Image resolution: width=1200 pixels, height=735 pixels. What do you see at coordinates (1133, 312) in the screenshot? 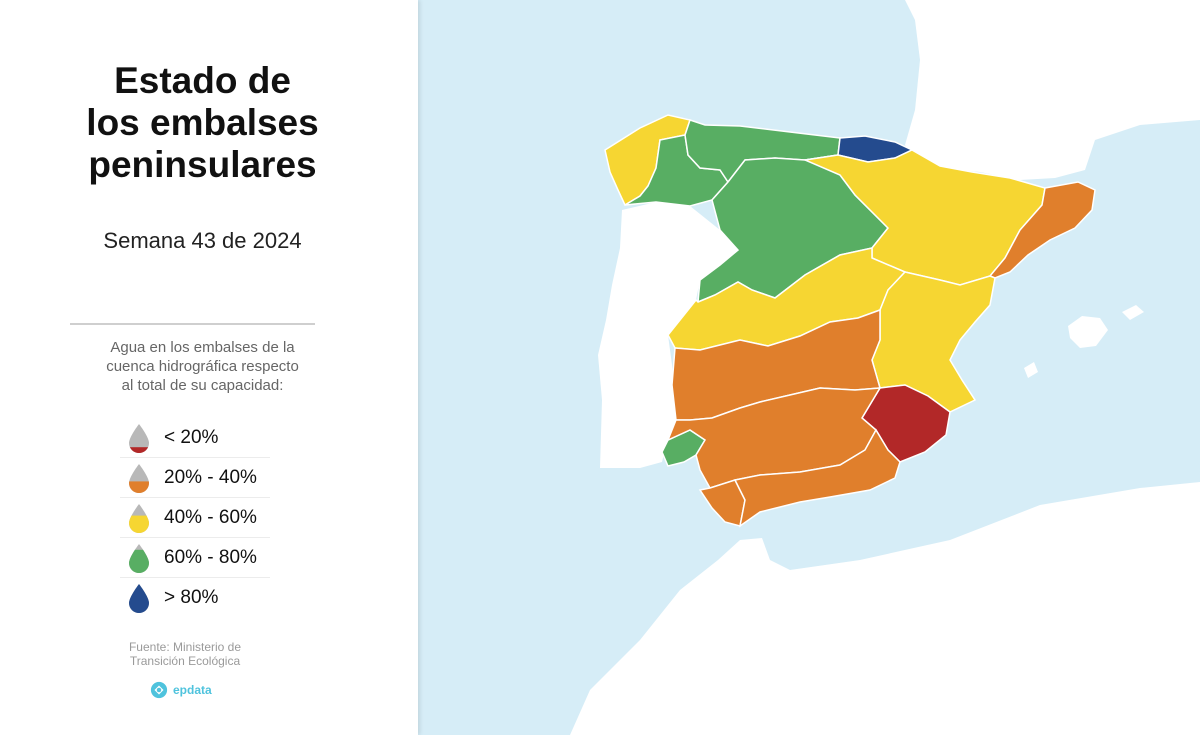
I see `land-menorca` at bounding box center [1133, 312].